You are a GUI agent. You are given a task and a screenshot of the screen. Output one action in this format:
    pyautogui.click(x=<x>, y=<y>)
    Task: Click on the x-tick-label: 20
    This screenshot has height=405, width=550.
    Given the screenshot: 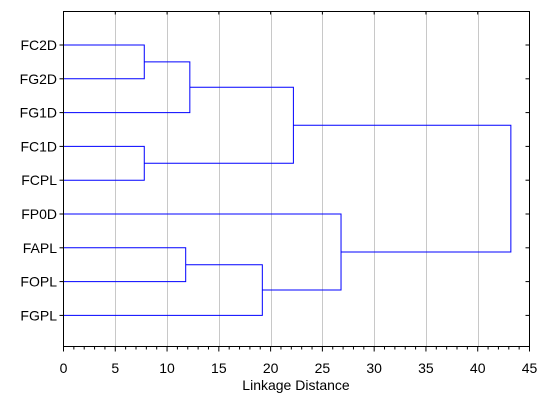 What is the action you would take?
    pyautogui.click(x=271, y=368)
    